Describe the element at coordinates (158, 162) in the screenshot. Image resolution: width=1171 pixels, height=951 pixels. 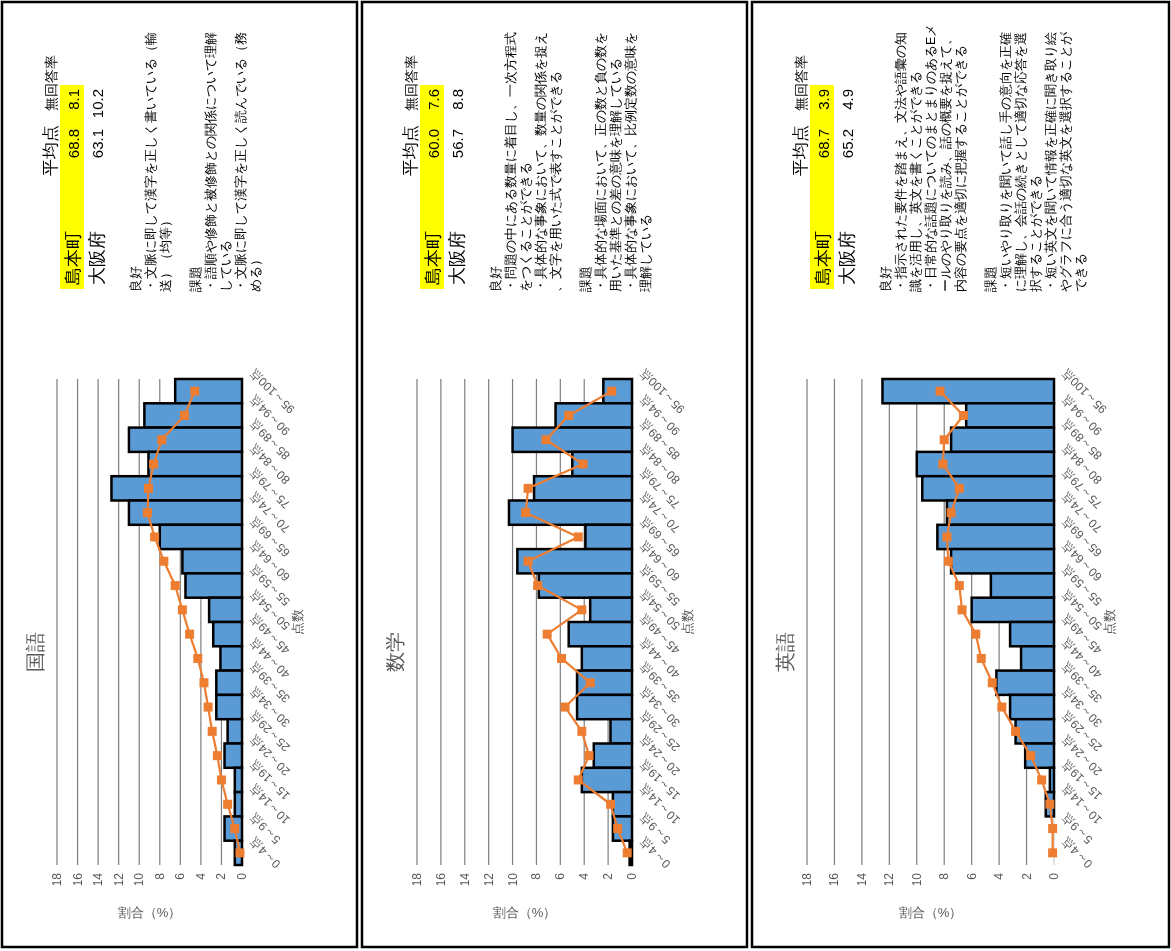
I see `text: ・文脈に即して漢字を正しく書いている（輸送）（均等）` at that location.